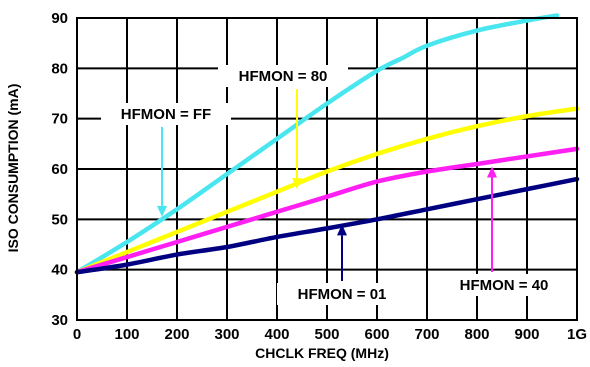 Image resolution: width=590 pixels, height=367 pixels. I want to click on y-axis-title: ISO CONSUMPTION (mA), so click(13, 168).